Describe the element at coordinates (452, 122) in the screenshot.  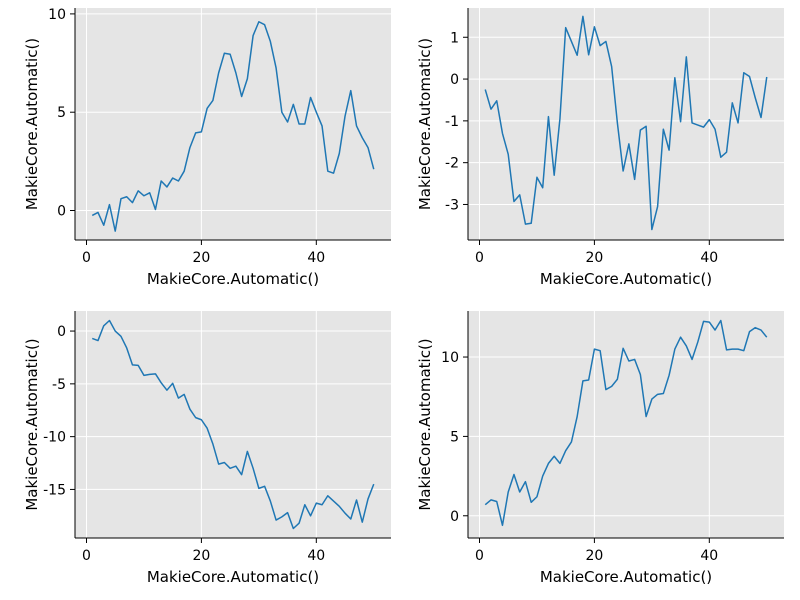
I see `y-tick-label: -1` at that location.